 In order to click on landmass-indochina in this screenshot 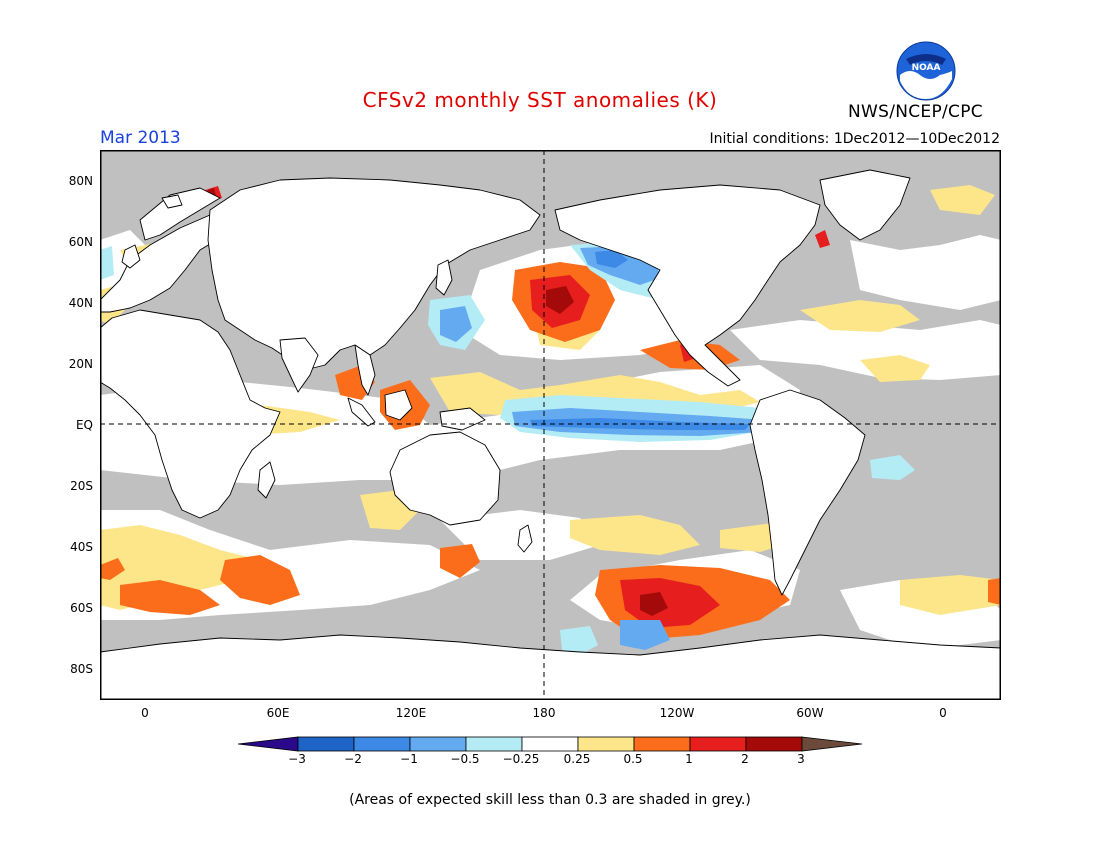, I will do `click(365, 370)`.